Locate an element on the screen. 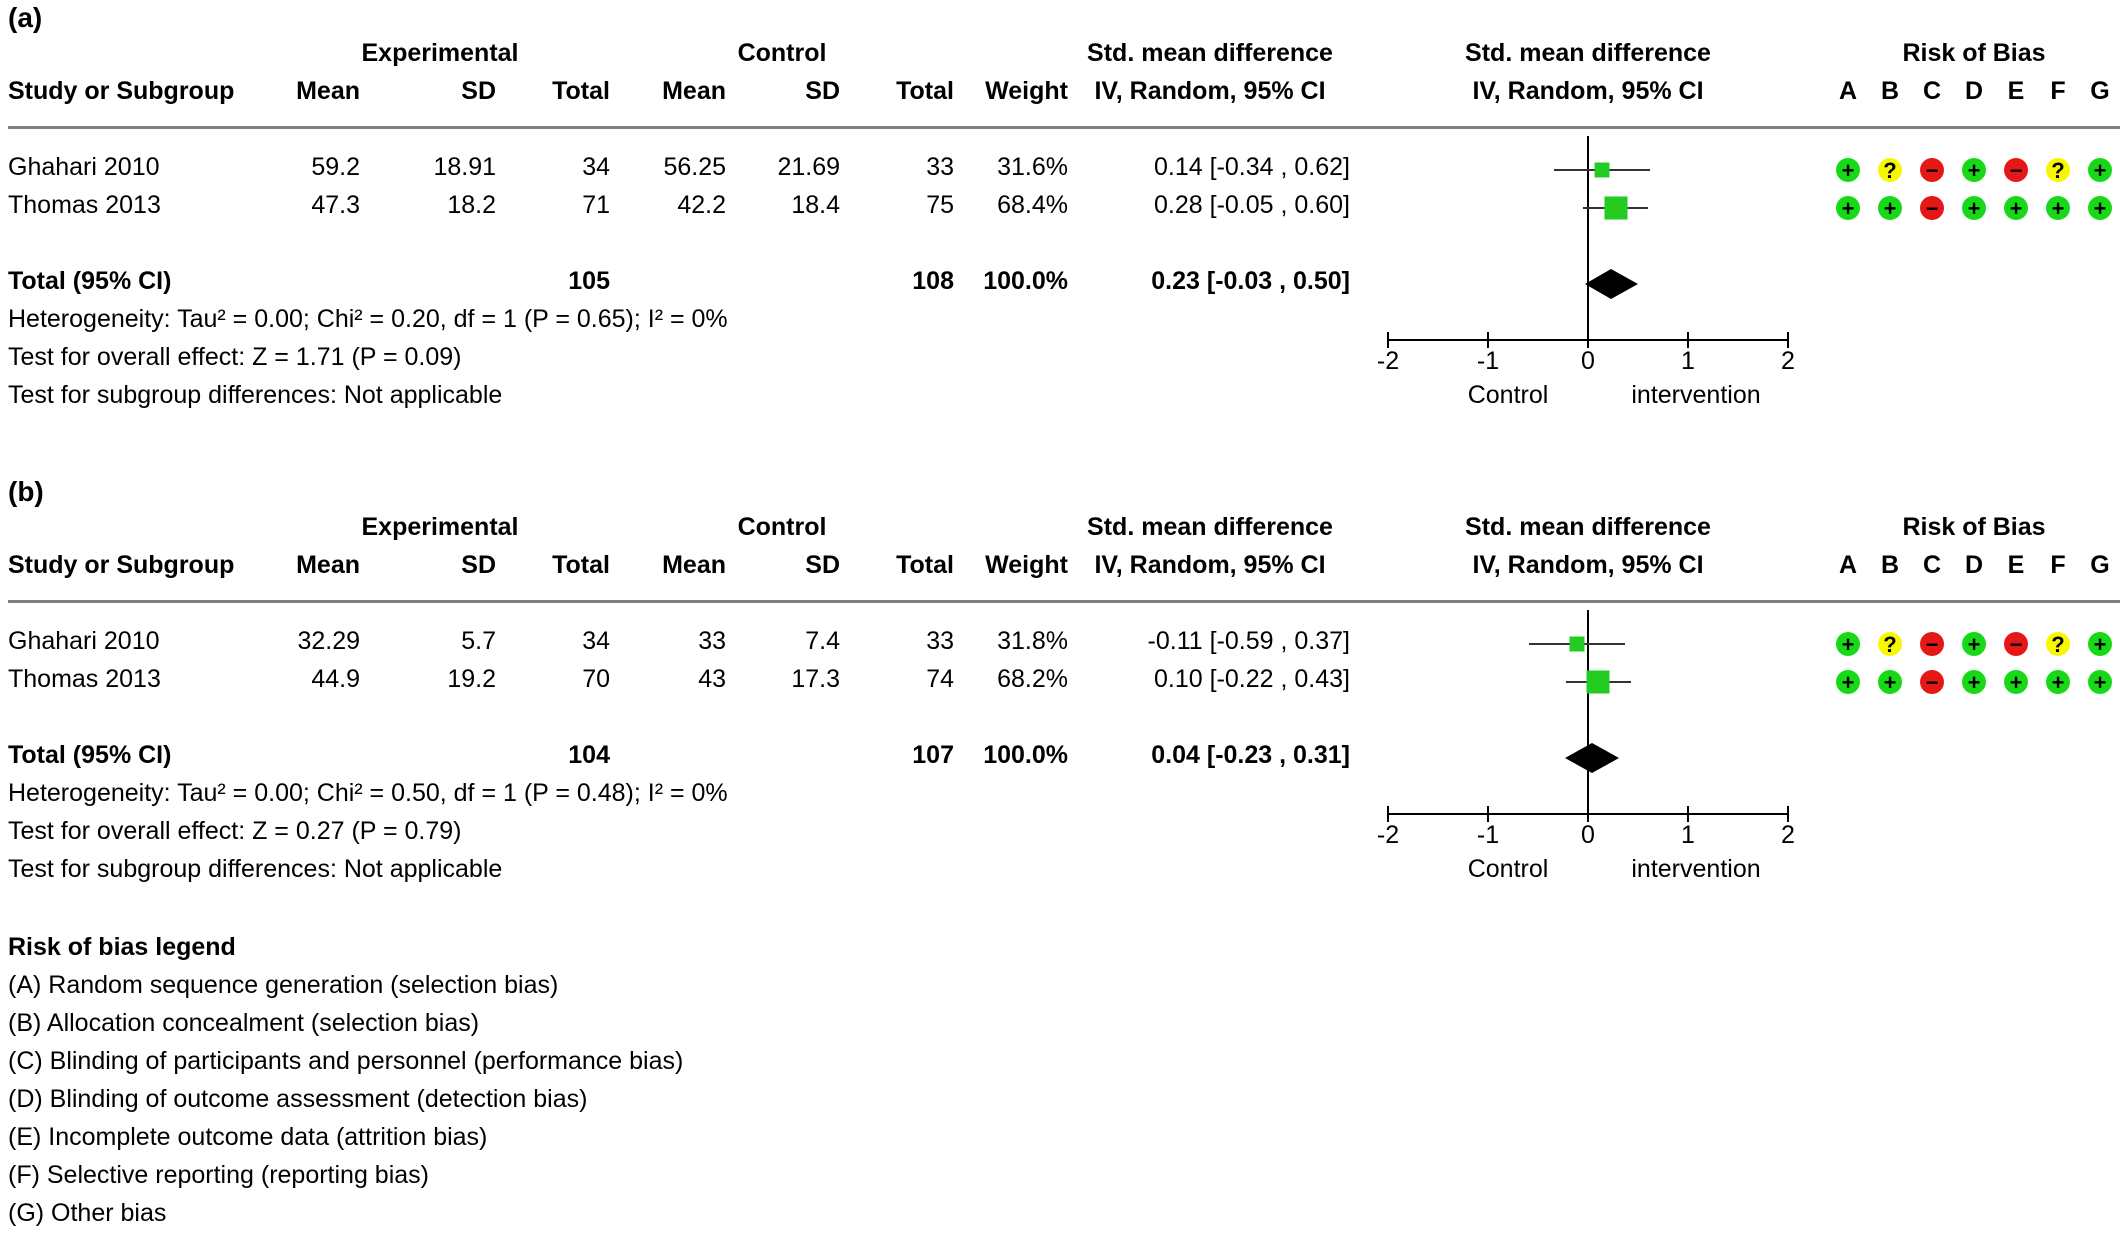  header-risk-of-bias: Risk of Bias is located at coordinates (1974, 527).